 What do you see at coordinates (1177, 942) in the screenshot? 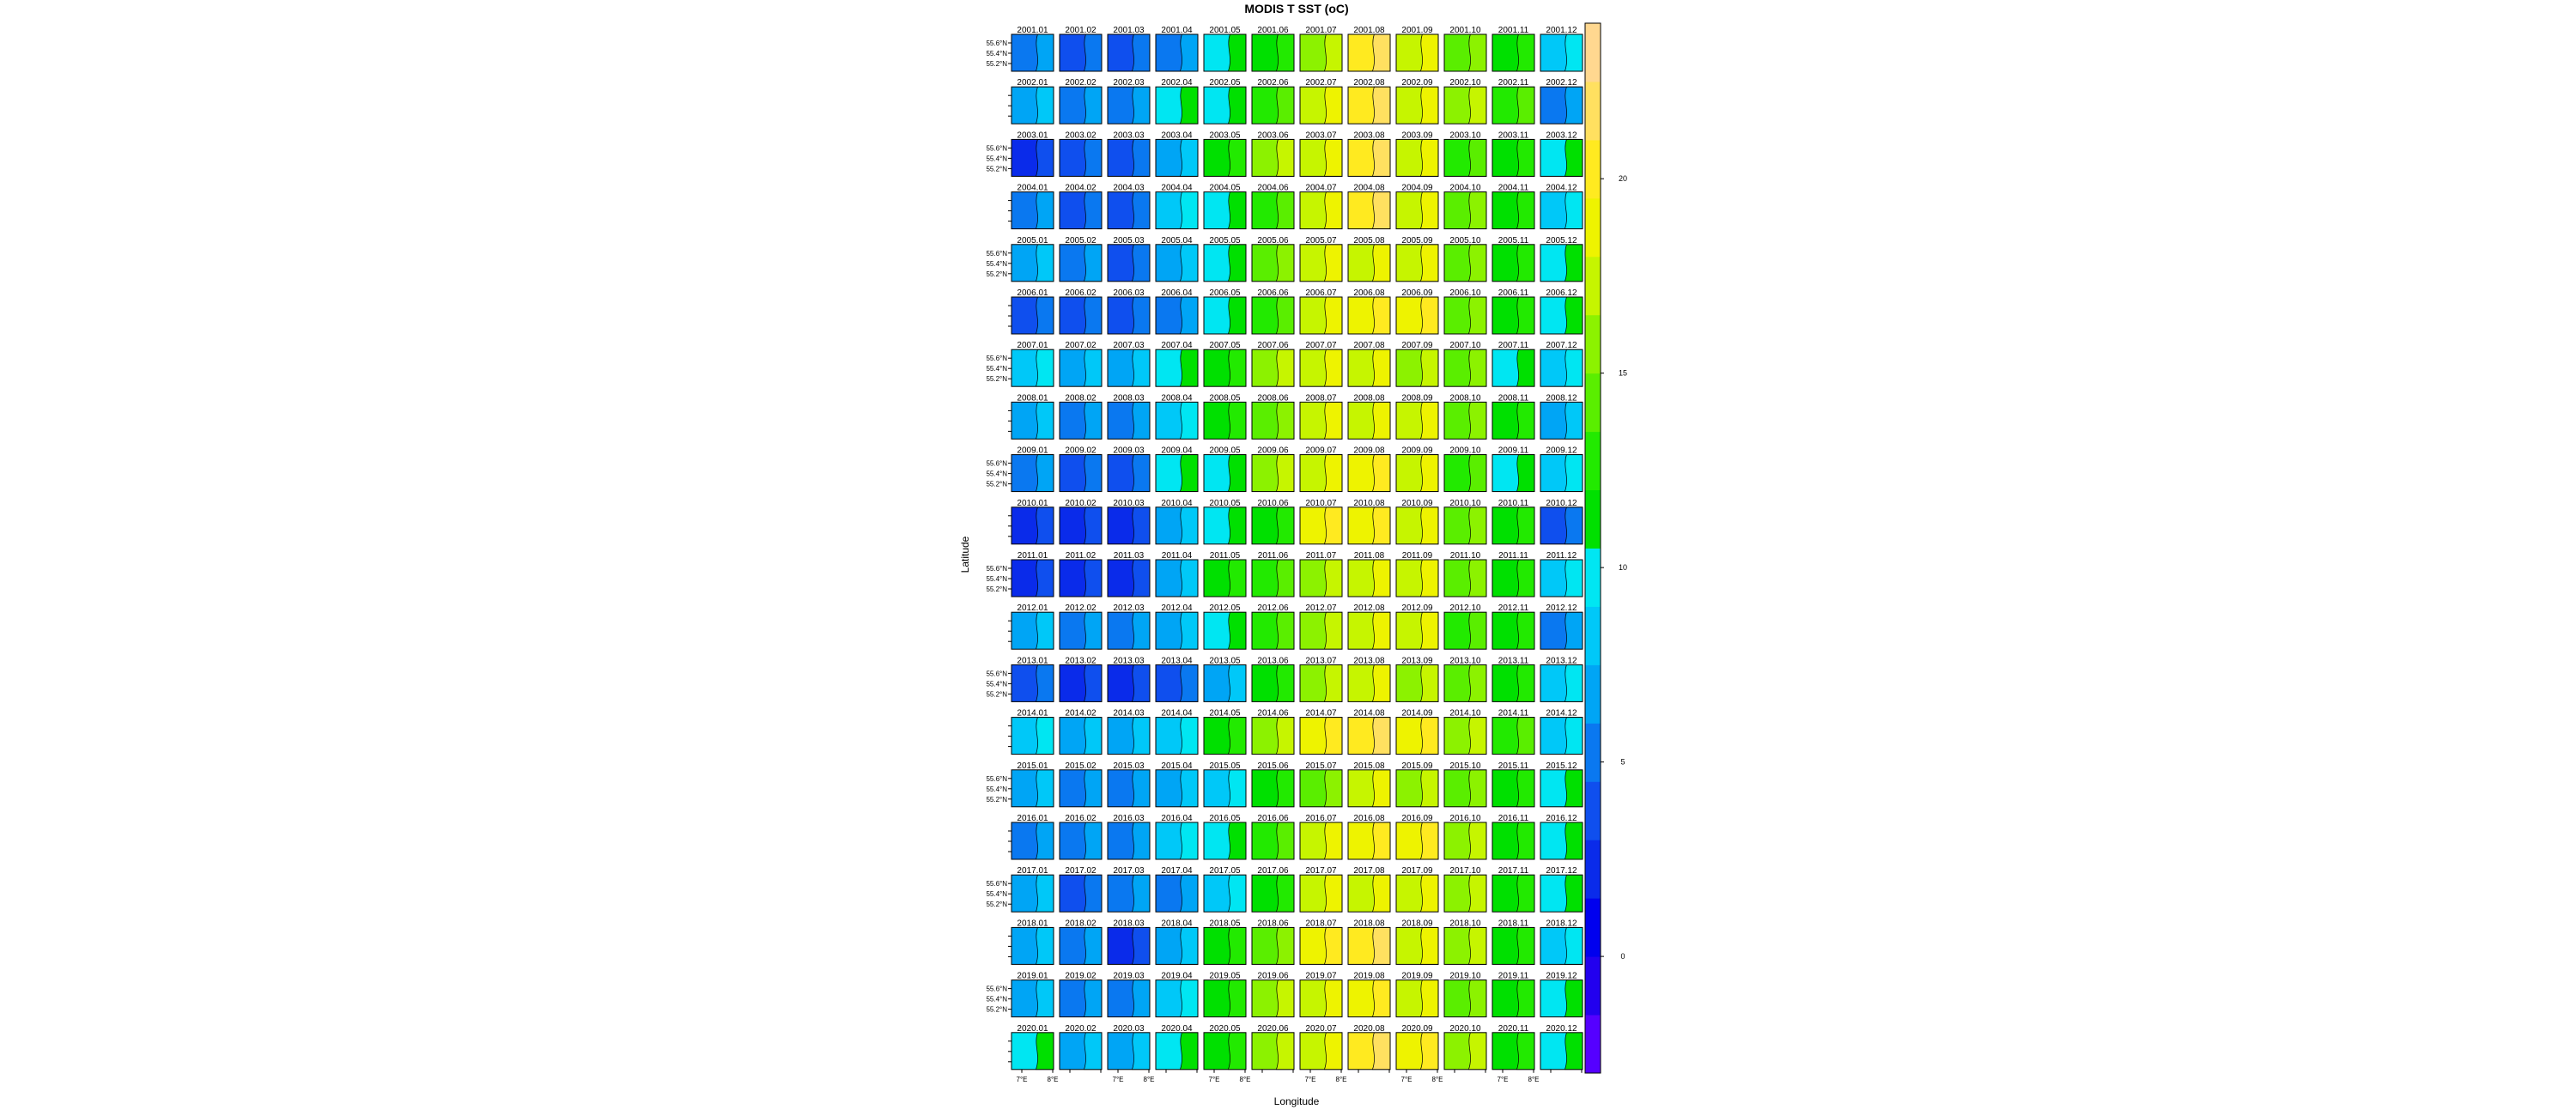
I see `panel-2018-04: 2018.04` at bounding box center [1177, 942].